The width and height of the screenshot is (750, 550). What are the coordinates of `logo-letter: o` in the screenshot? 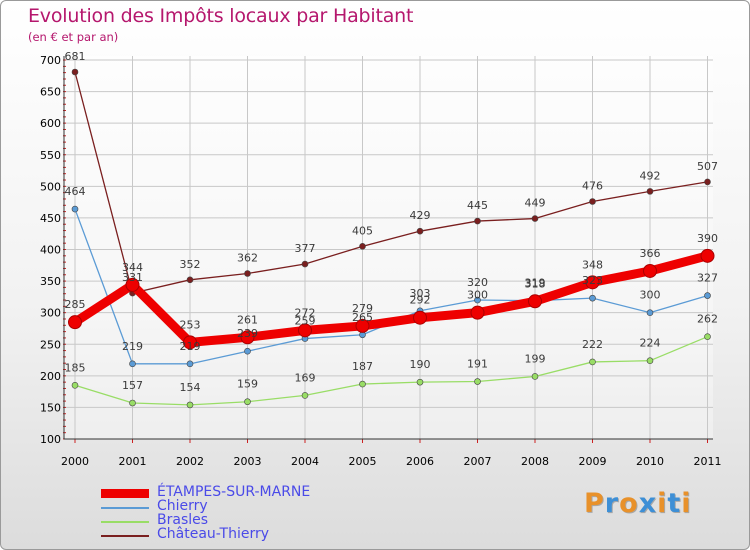 It's located at (629, 503).